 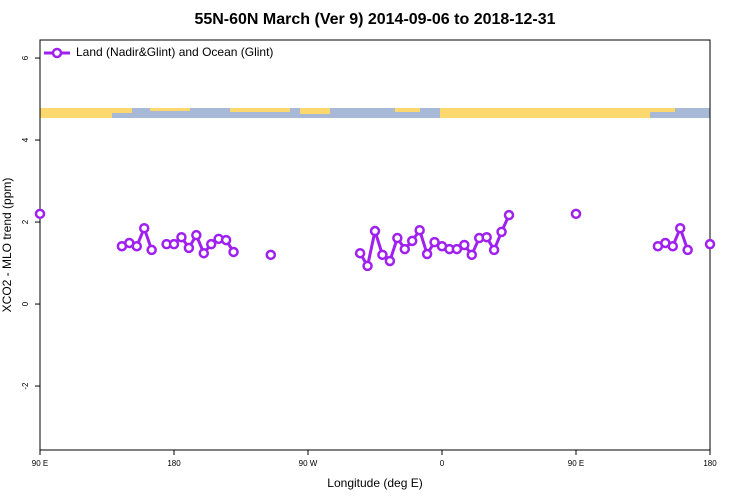 What do you see at coordinates (308, 463) in the screenshot?
I see `x-tick-label: 90 W` at bounding box center [308, 463].